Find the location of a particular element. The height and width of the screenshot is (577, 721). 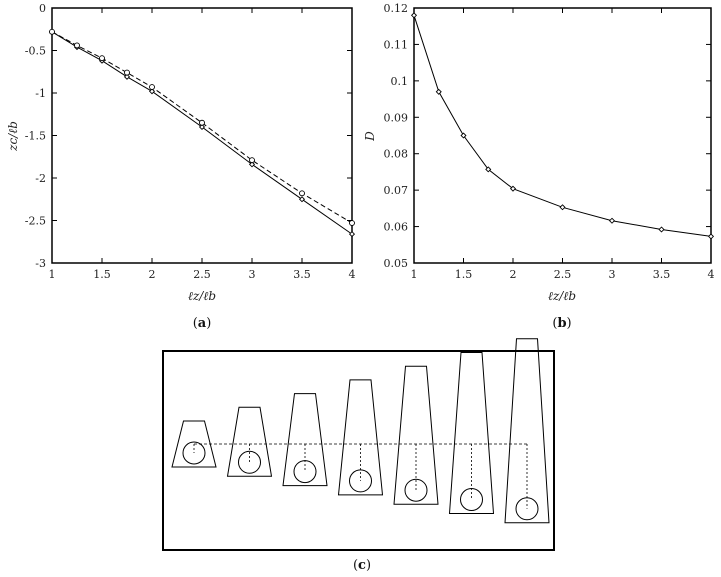

b-xtick-label: 1 is located at coordinates (414, 274).